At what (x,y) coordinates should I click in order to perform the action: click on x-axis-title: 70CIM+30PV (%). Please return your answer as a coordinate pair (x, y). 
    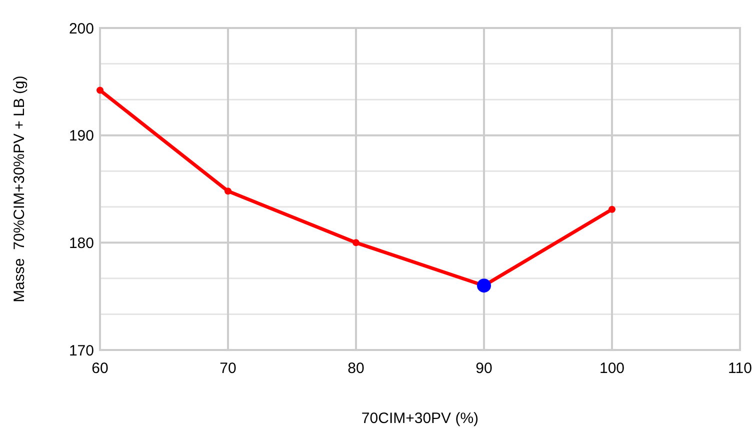
    Looking at the image, I should click on (420, 418).